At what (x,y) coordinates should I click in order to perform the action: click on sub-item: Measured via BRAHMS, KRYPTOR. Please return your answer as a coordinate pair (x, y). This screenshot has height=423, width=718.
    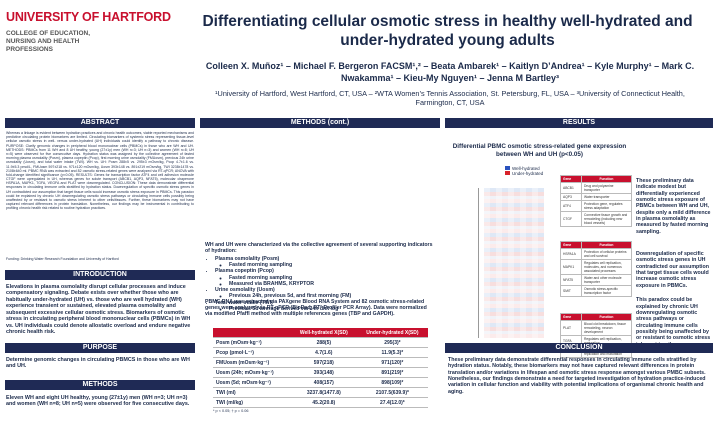
    Looking at the image, I should click on (332, 284).